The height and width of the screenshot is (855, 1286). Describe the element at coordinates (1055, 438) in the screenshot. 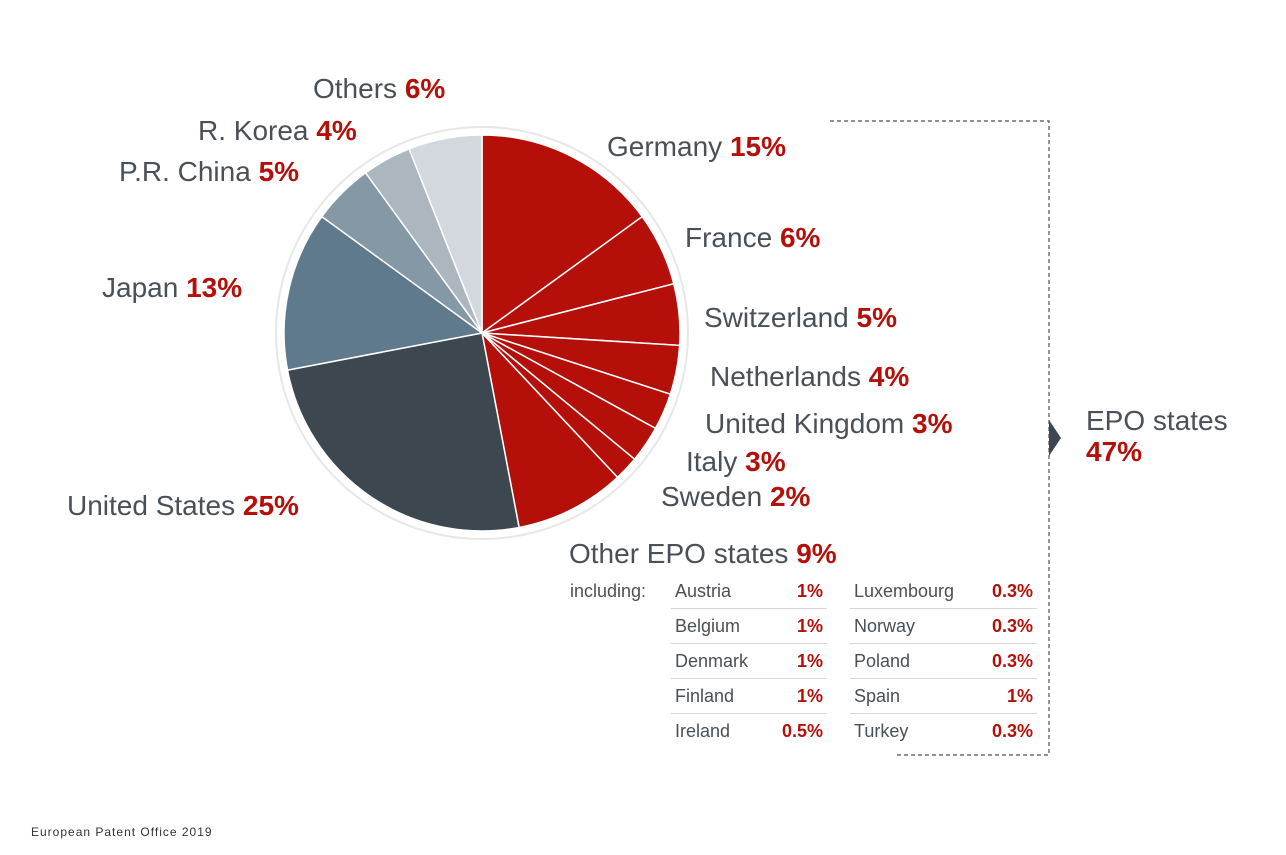

I see `epo-bracket-arrow` at that location.